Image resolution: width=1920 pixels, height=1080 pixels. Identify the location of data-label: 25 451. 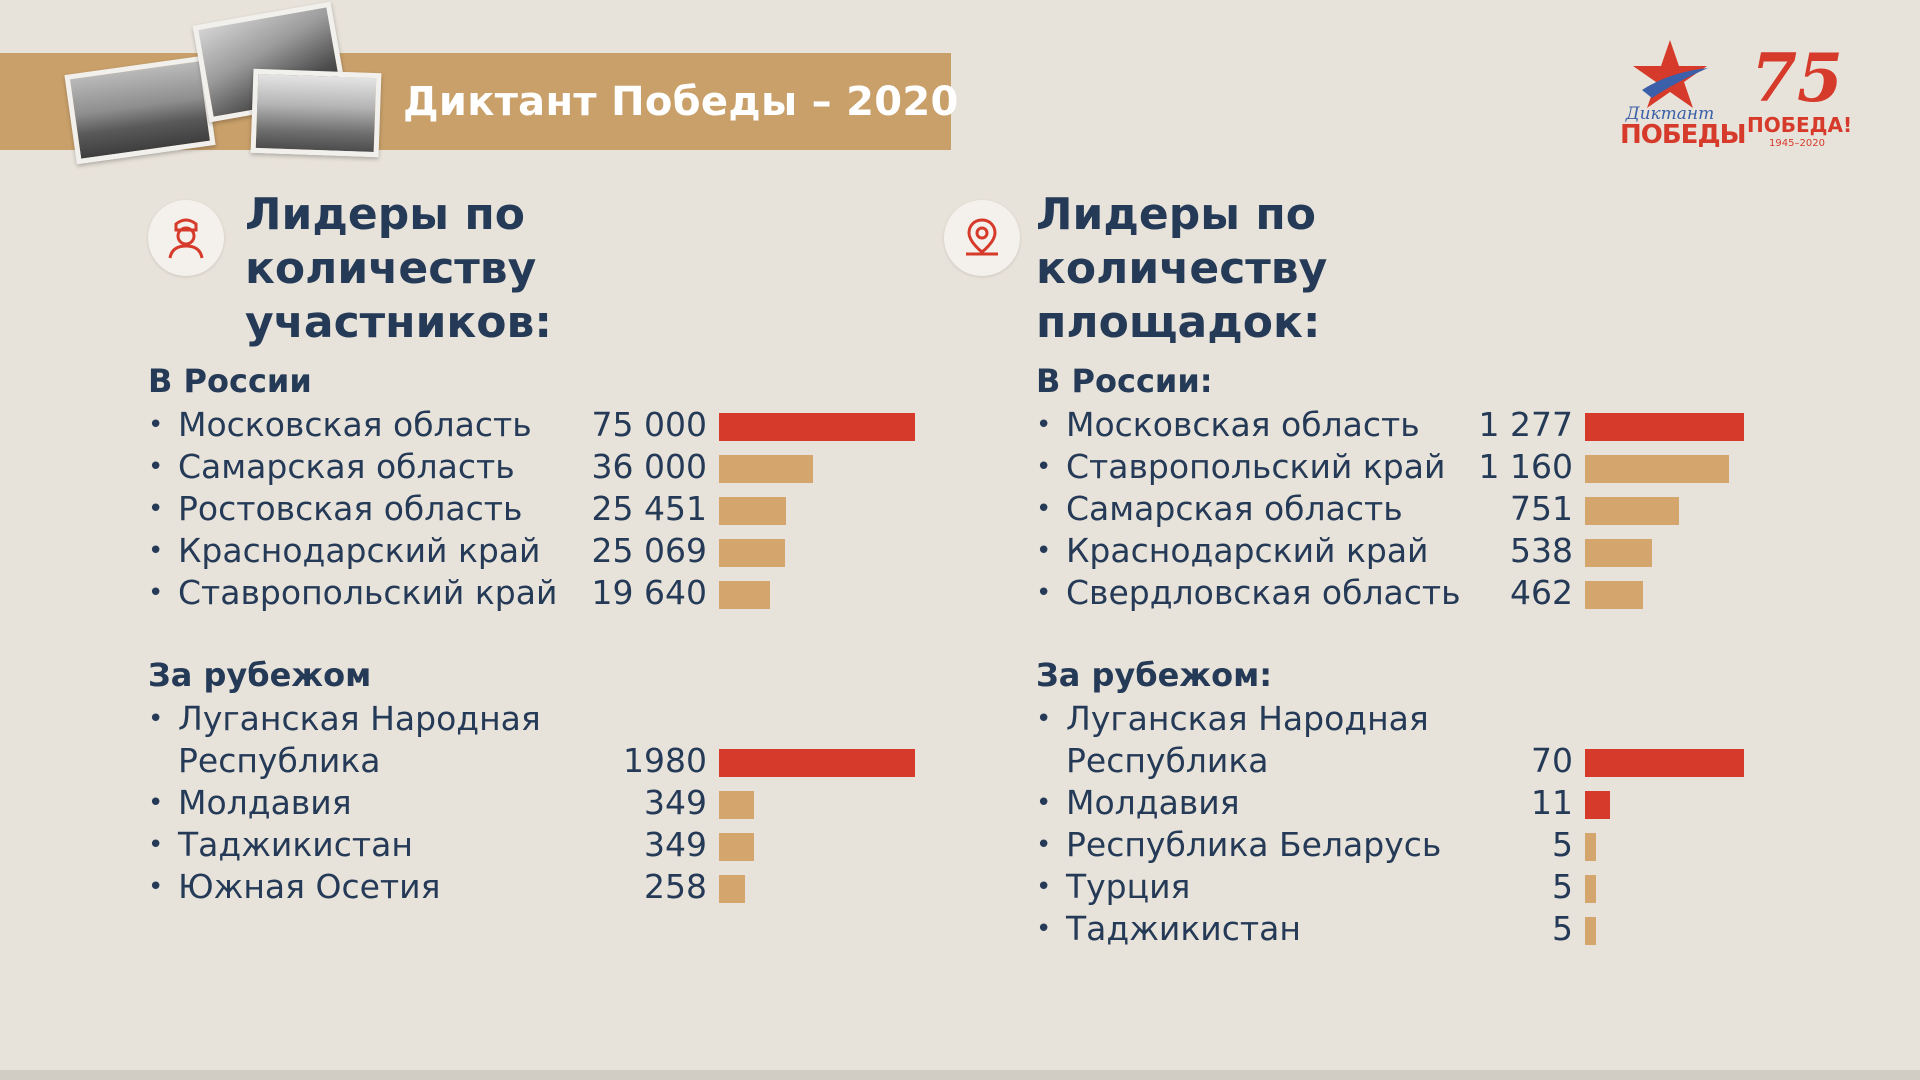
(649, 508).